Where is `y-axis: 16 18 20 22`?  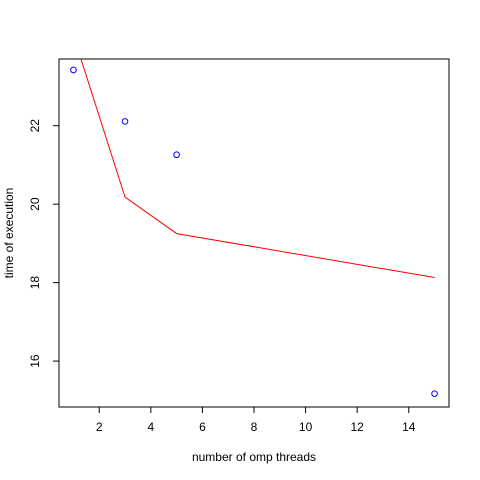 y-axis: 16 18 20 22 is located at coordinates (44, 243).